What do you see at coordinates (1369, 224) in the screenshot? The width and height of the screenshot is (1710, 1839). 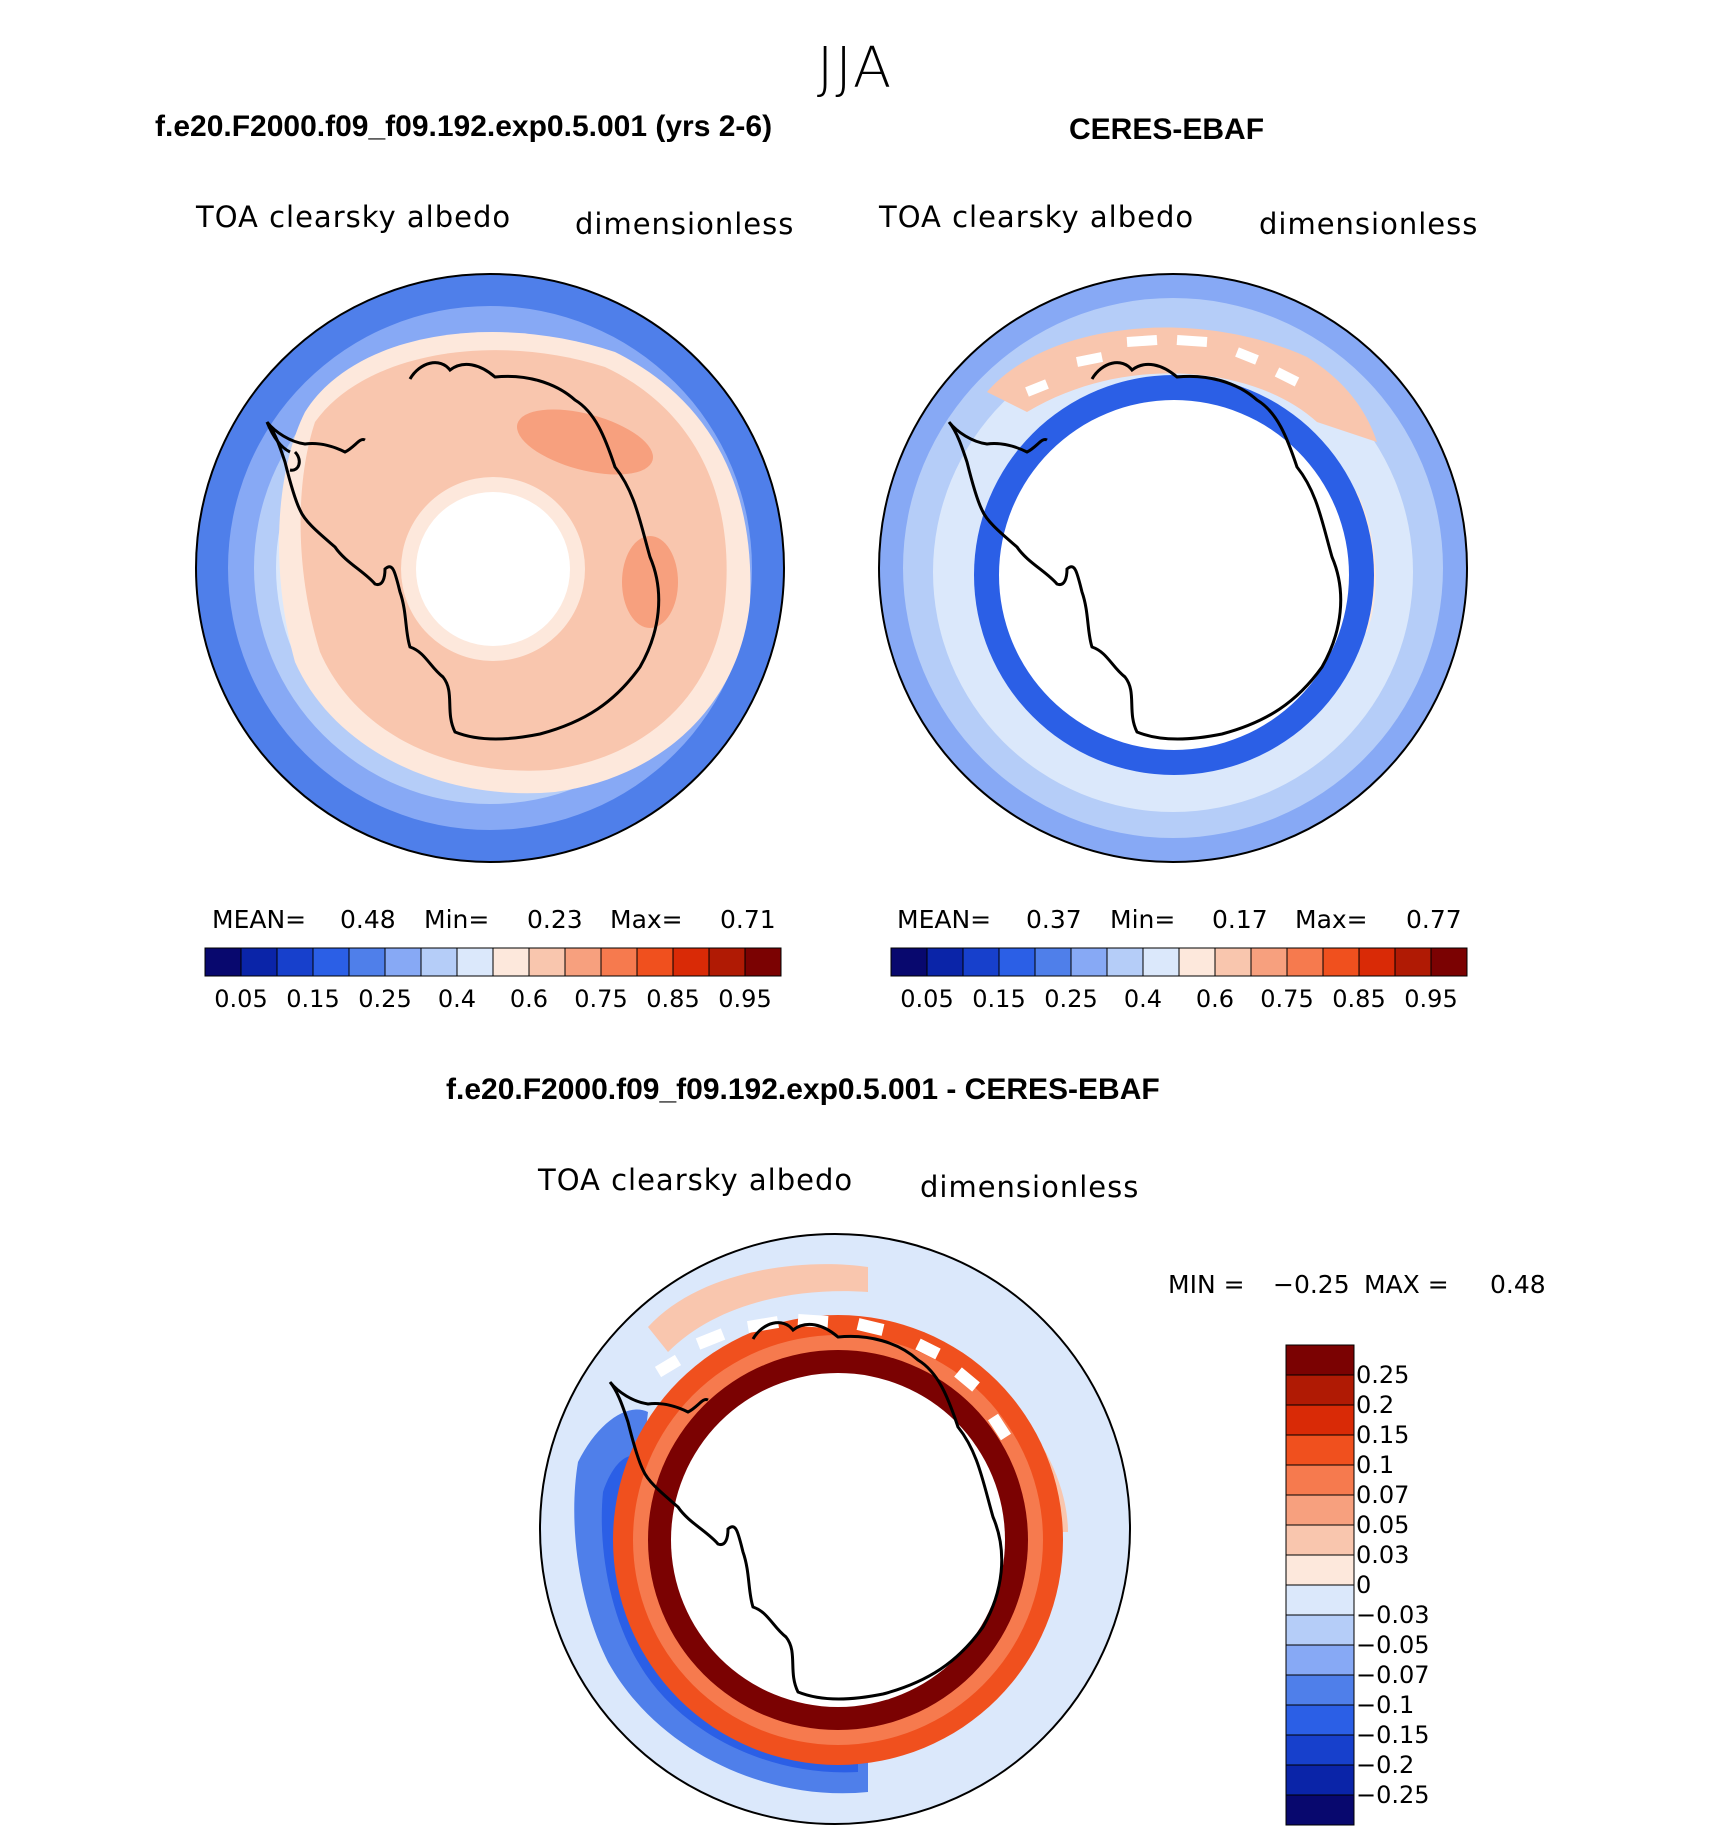 I see `obs-units-label: dimensionless` at bounding box center [1369, 224].